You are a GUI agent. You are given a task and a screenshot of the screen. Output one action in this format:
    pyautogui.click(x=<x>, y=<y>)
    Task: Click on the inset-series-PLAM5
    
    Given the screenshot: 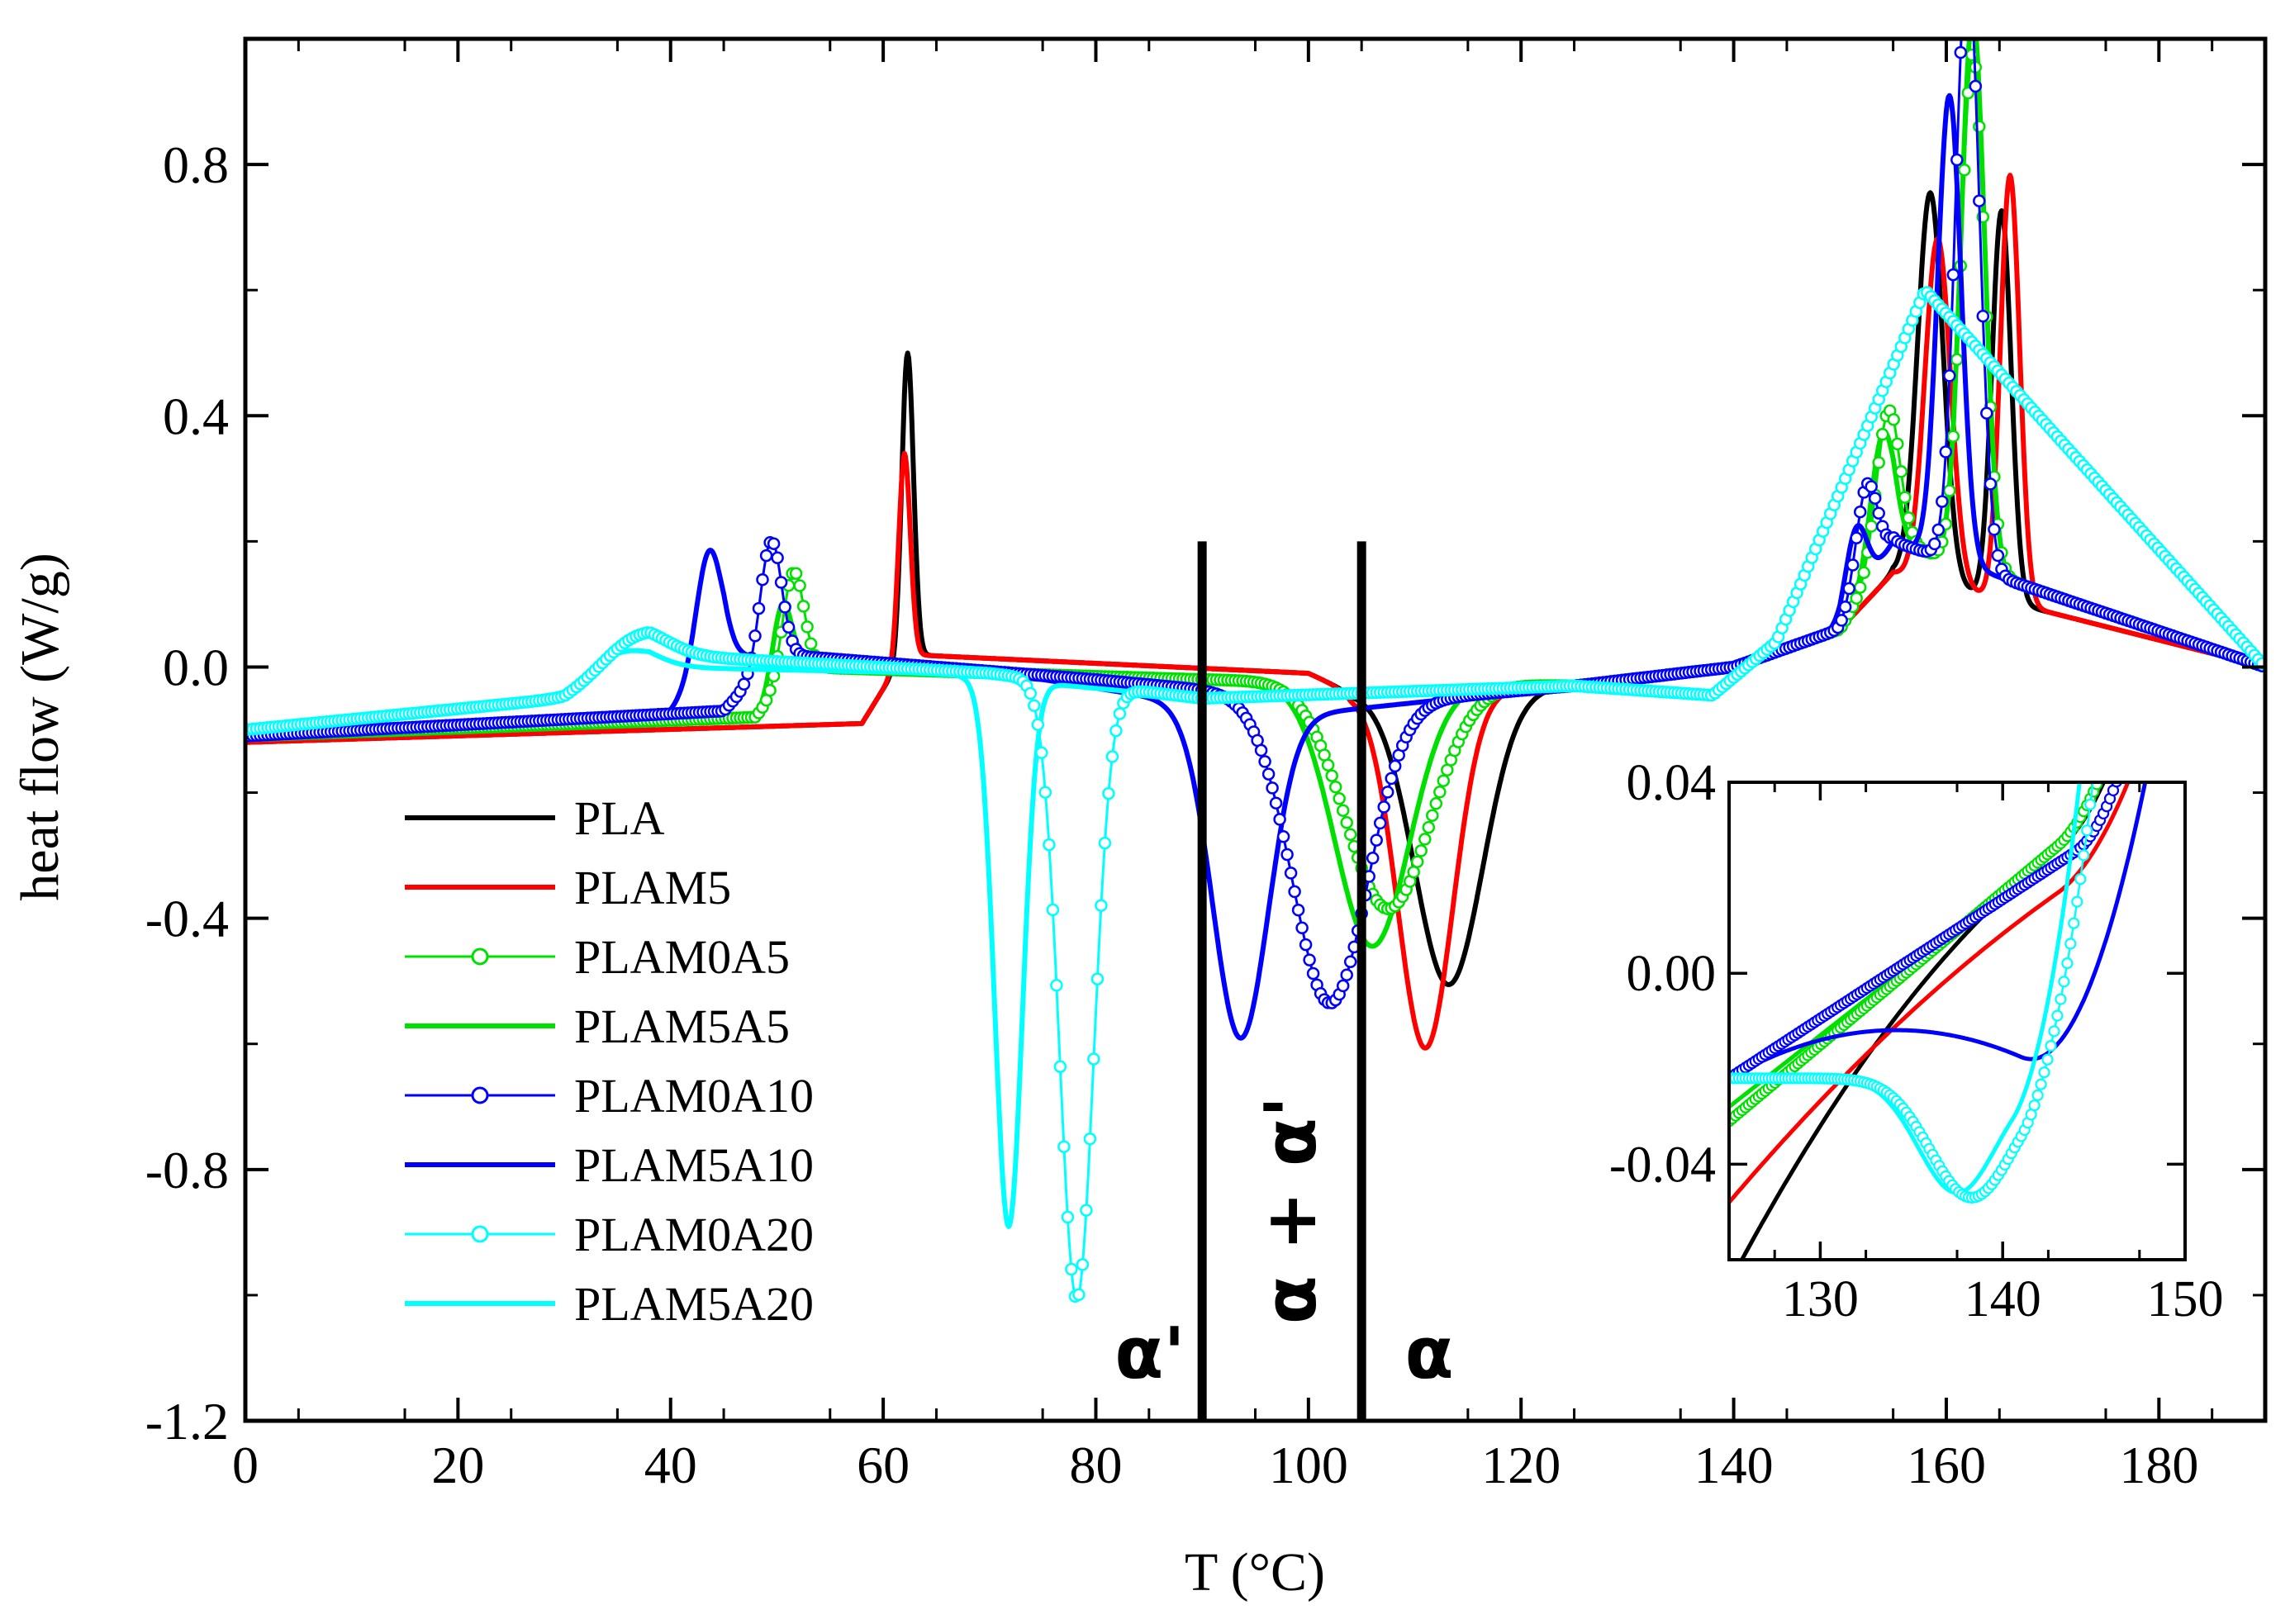 What is the action you would take?
    pyautogui.click(x=1930, y=993)
    